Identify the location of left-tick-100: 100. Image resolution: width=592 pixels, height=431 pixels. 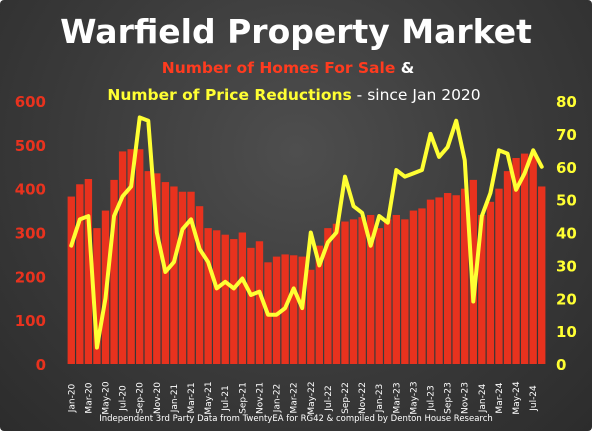
(30, 321).